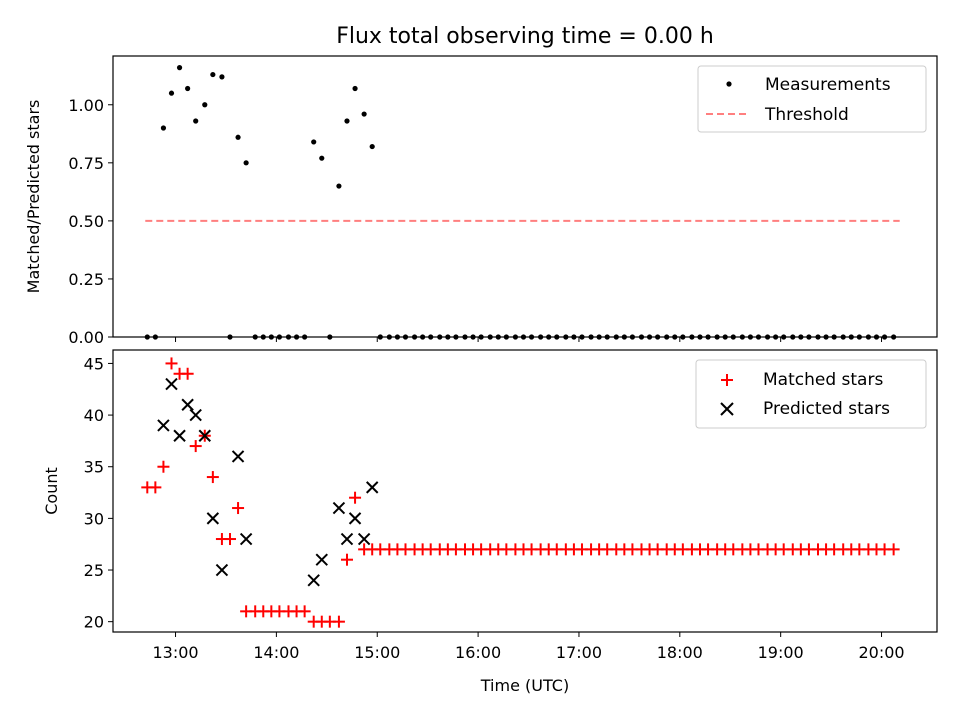 The image size is (960, 720). I want to click on bottom-x-axis: 13:00 14:00 15:00 16:00 17:00 18:00 19:00 20:00, so click(528, 647).